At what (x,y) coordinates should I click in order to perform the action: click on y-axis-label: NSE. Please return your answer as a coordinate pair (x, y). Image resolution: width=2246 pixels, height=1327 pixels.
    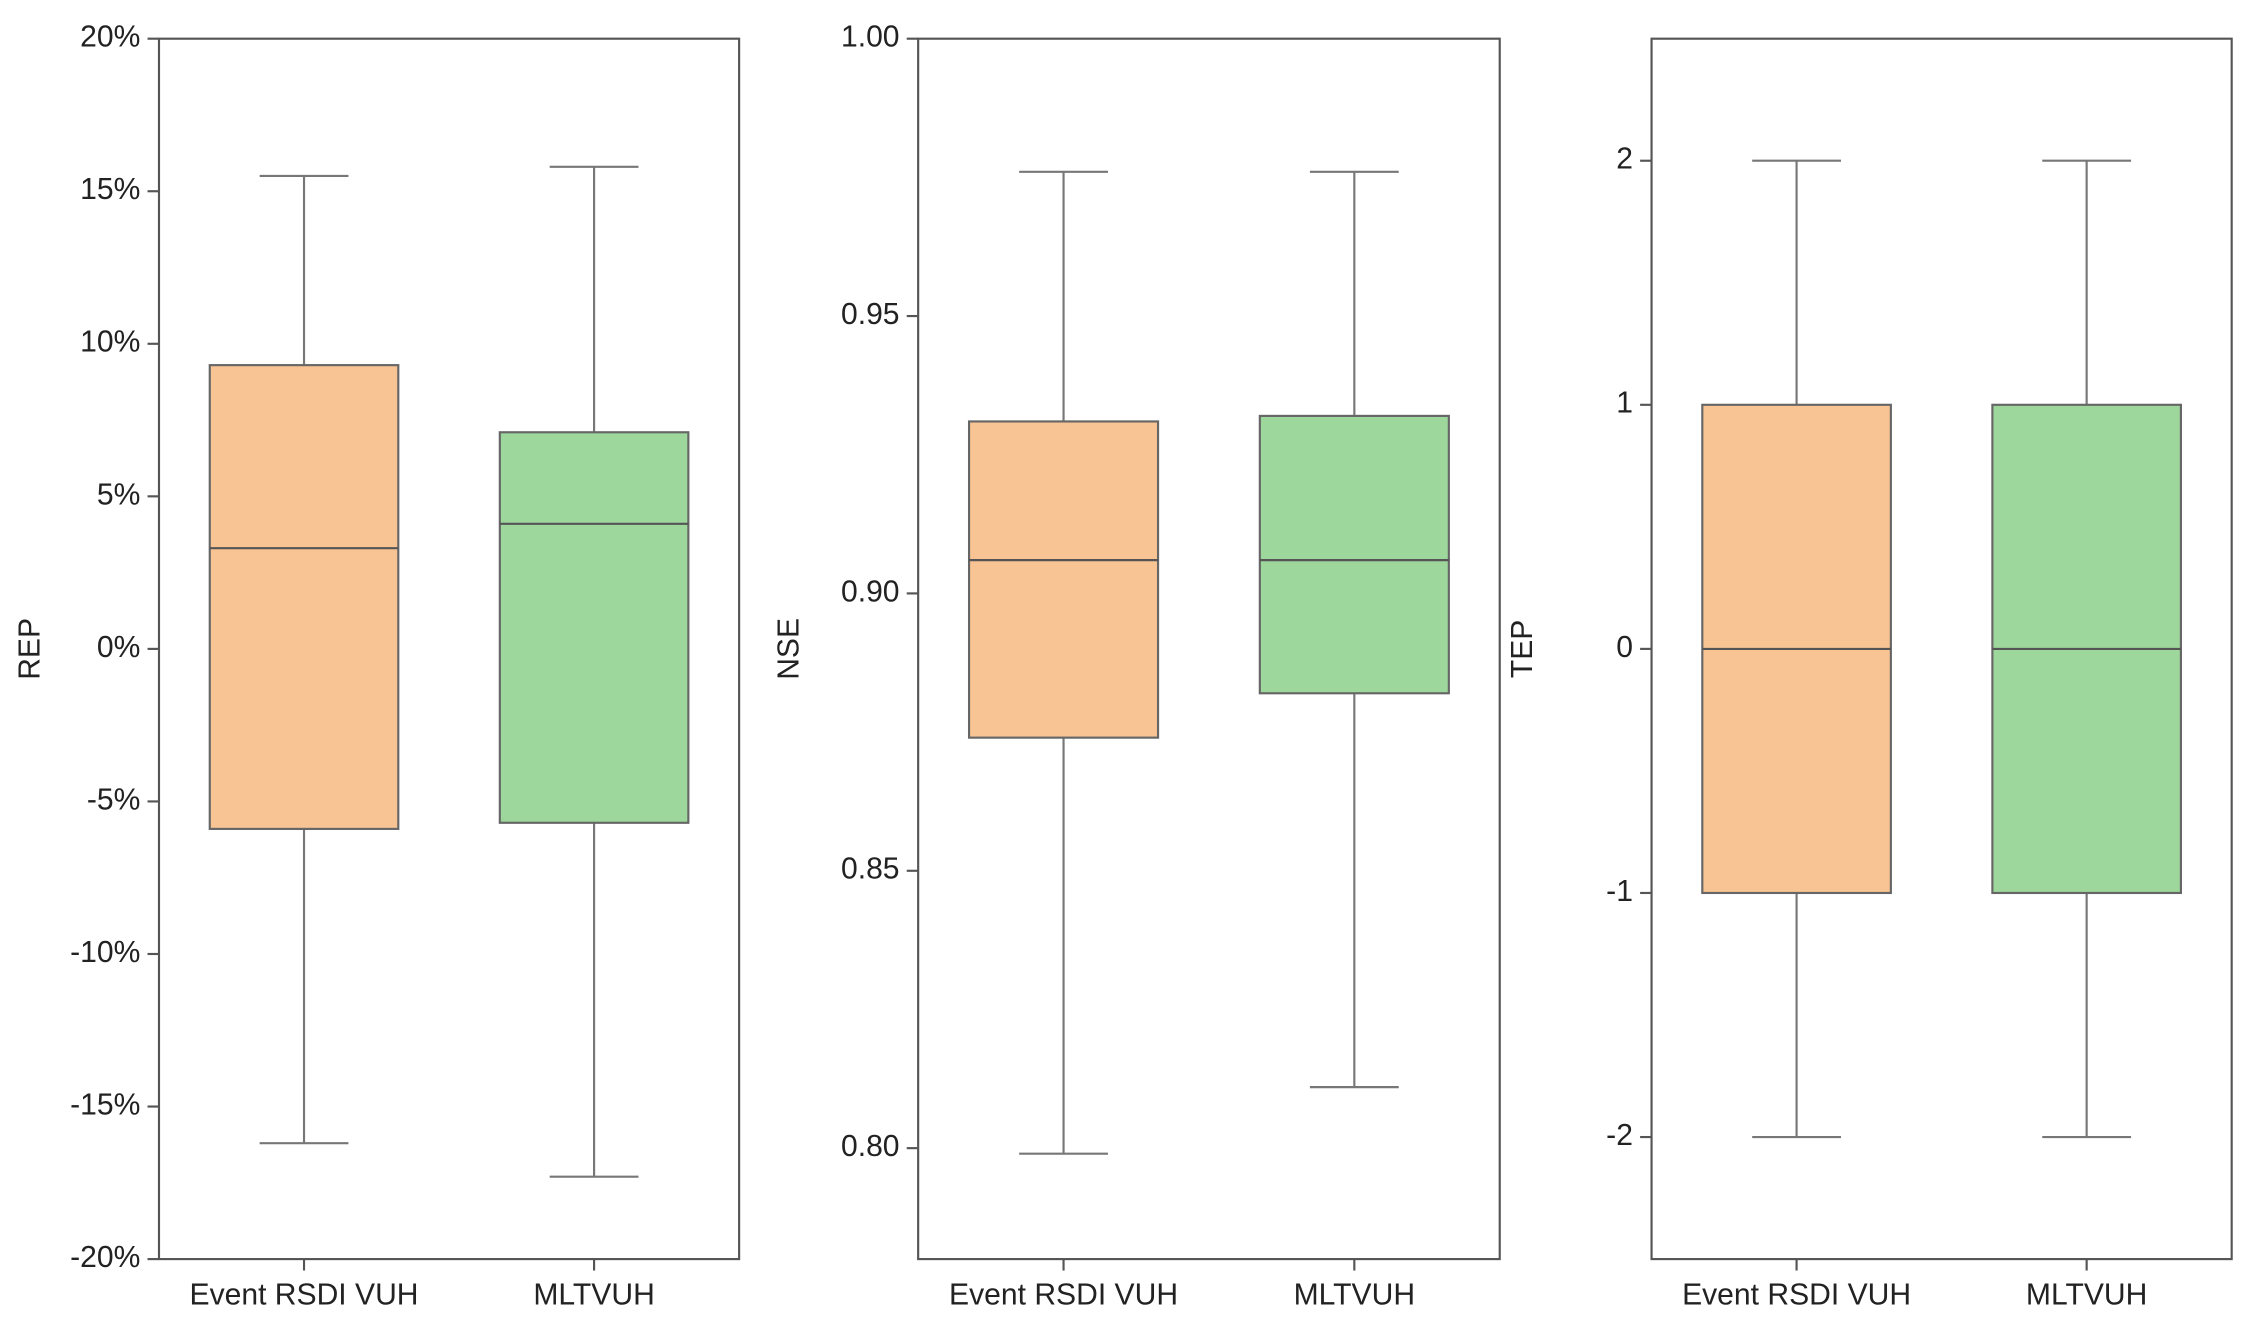
    Looking at the image, I should click on (789, 649).